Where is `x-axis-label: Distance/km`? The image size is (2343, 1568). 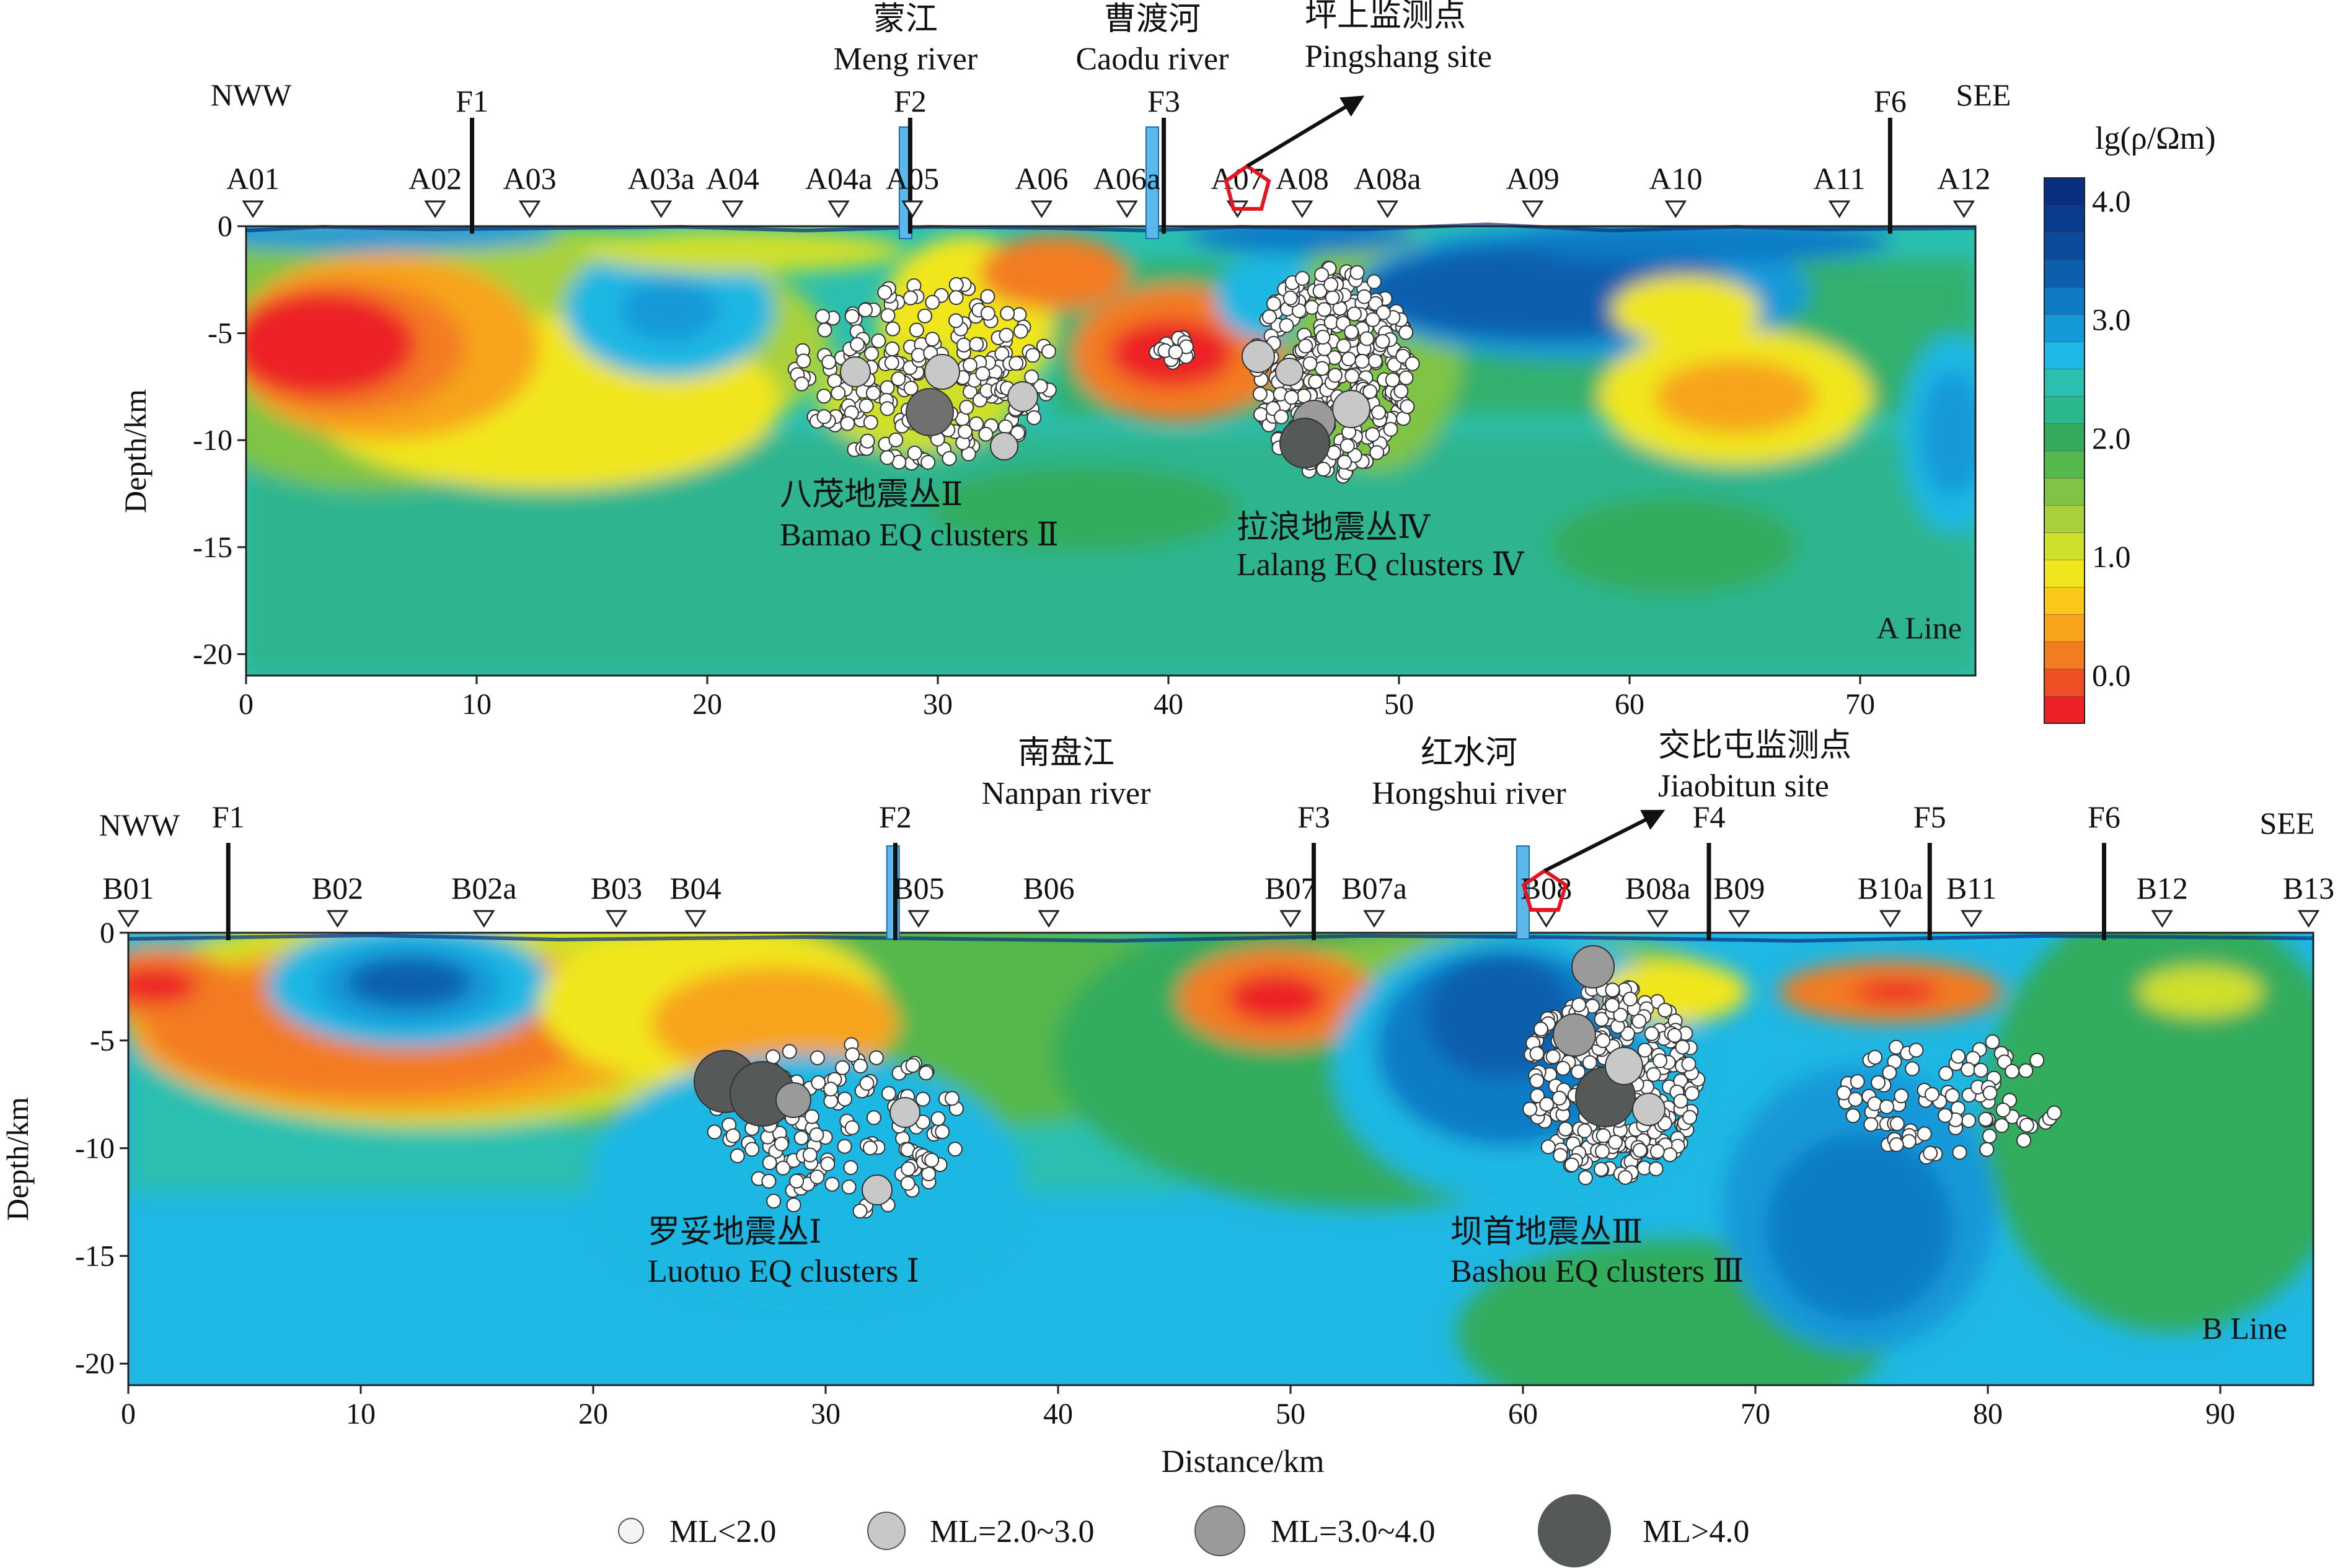
x-axis-label: Distance/km is located at coordinates (1243, 1461).